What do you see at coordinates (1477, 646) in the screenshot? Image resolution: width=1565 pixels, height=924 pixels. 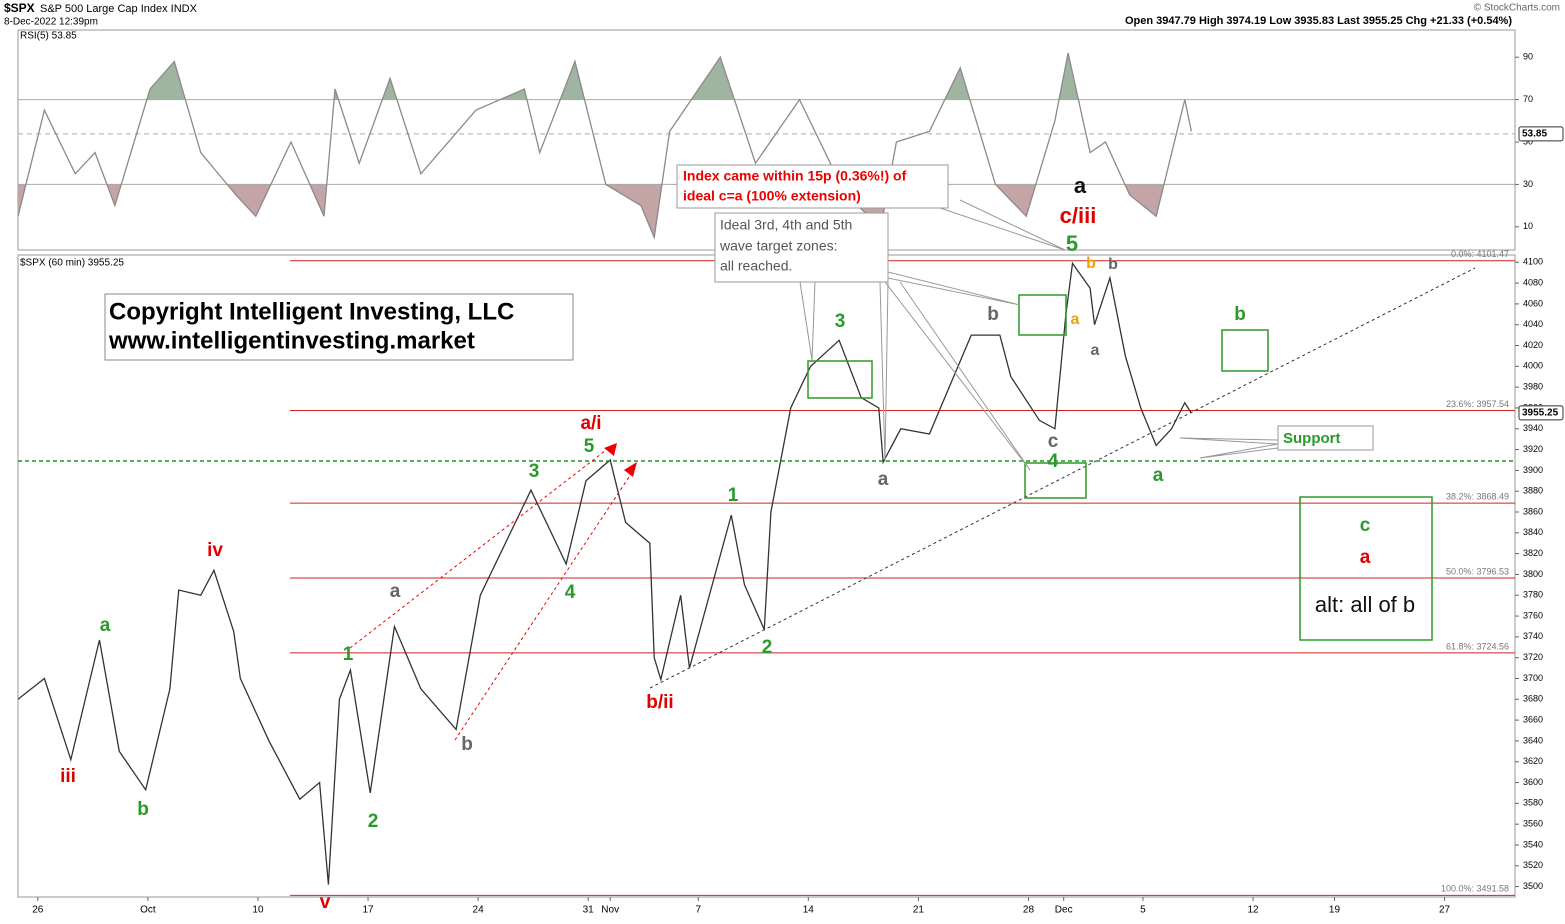 I see `fib-label: 61.8%: 3724.56` at bounding box center [1477, 646].